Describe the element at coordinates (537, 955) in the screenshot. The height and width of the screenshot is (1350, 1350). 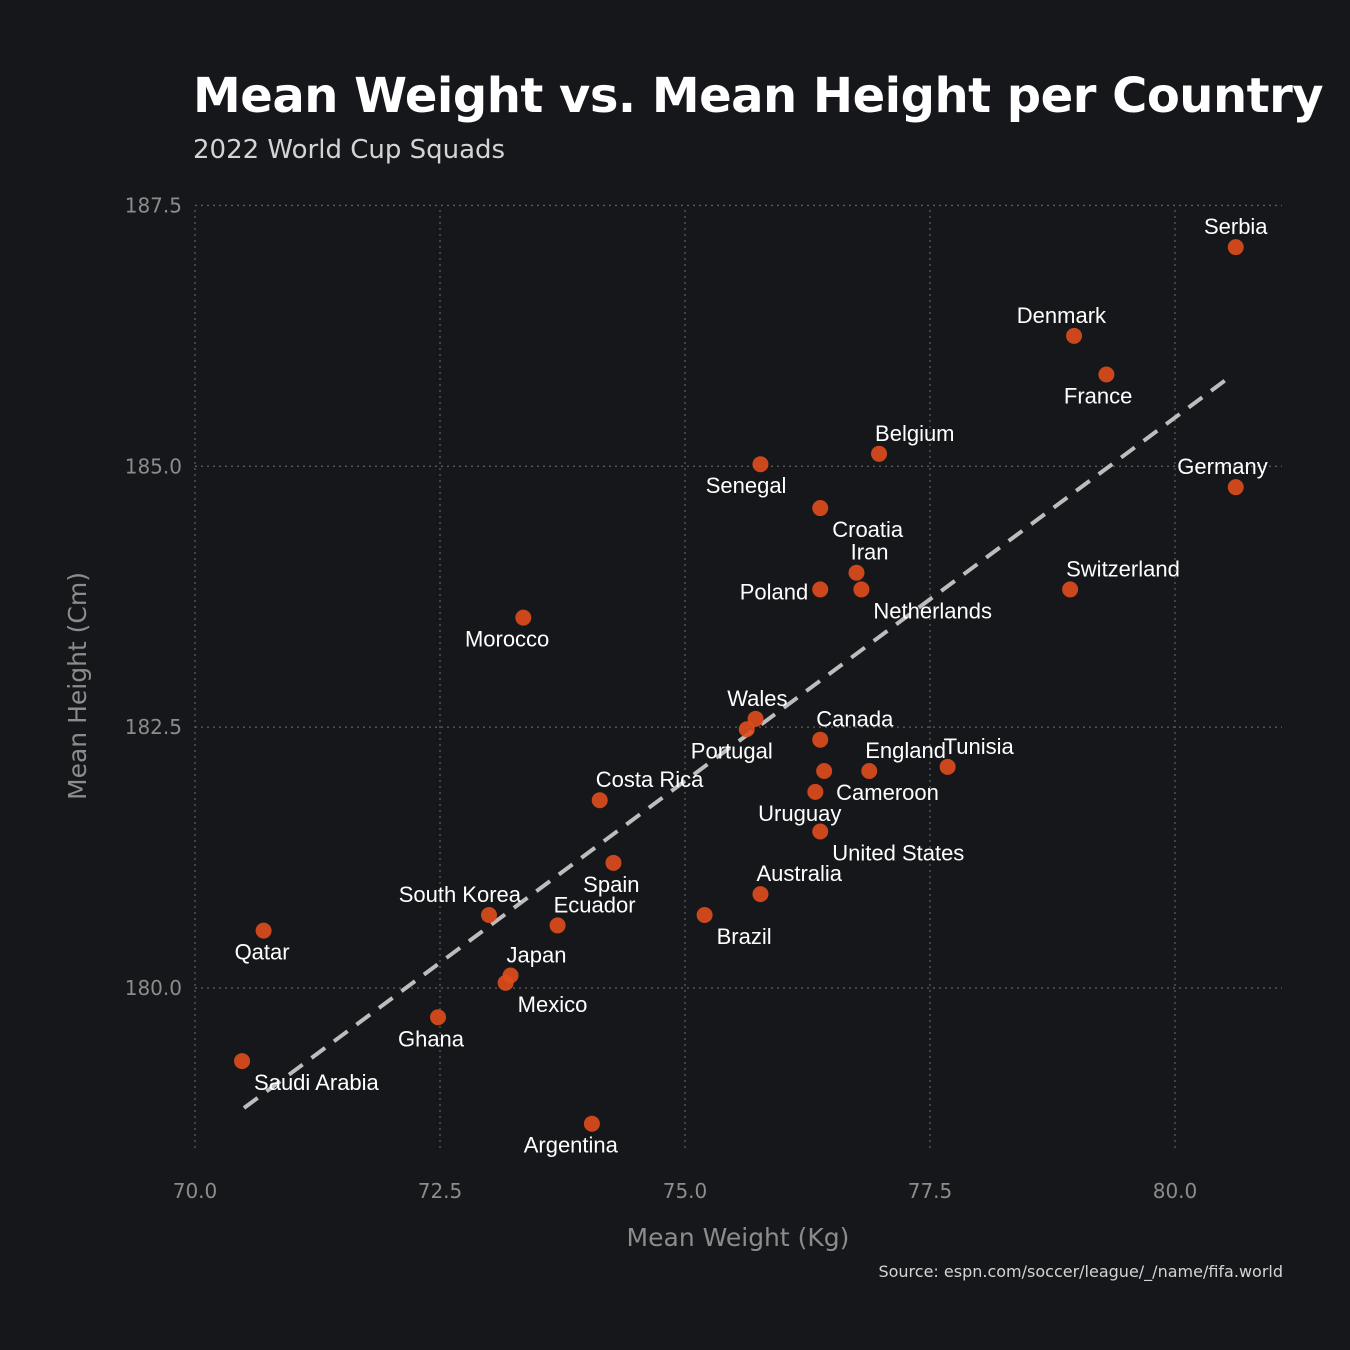
I see `point-label: Japan` at that location.